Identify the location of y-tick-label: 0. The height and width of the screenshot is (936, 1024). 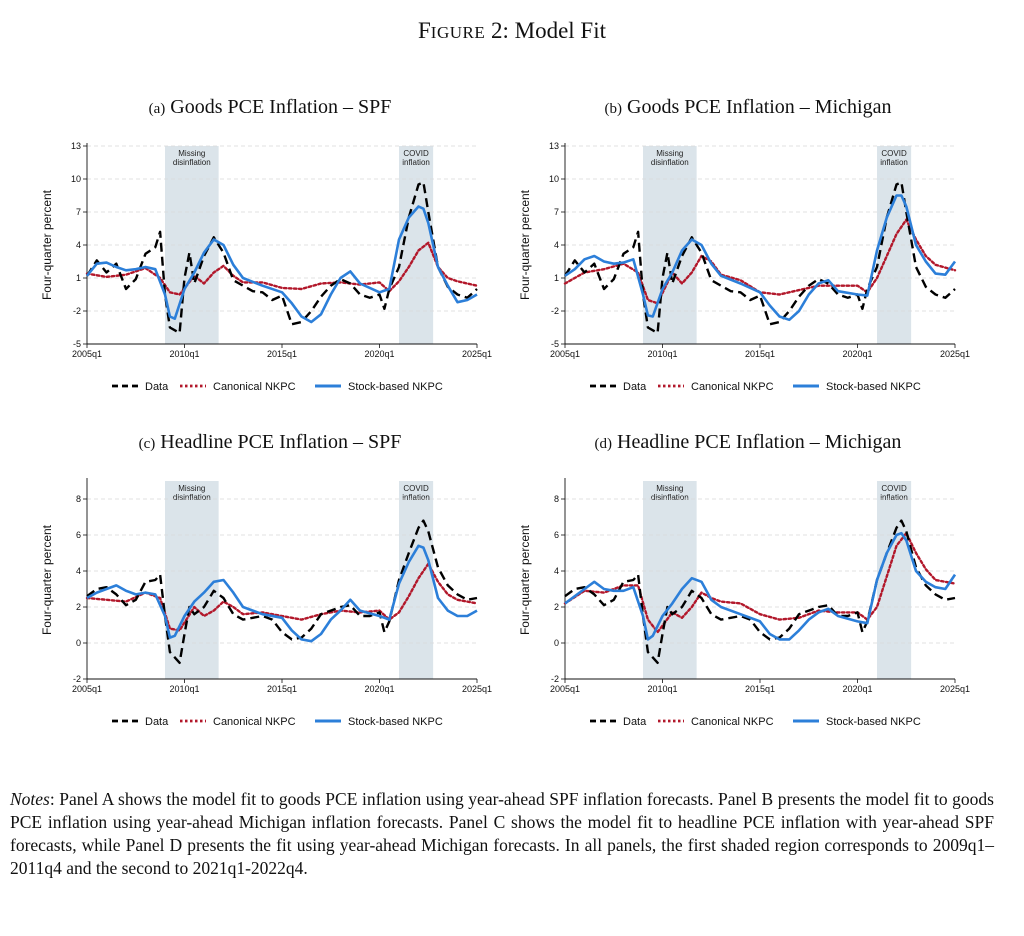
(556, 643).